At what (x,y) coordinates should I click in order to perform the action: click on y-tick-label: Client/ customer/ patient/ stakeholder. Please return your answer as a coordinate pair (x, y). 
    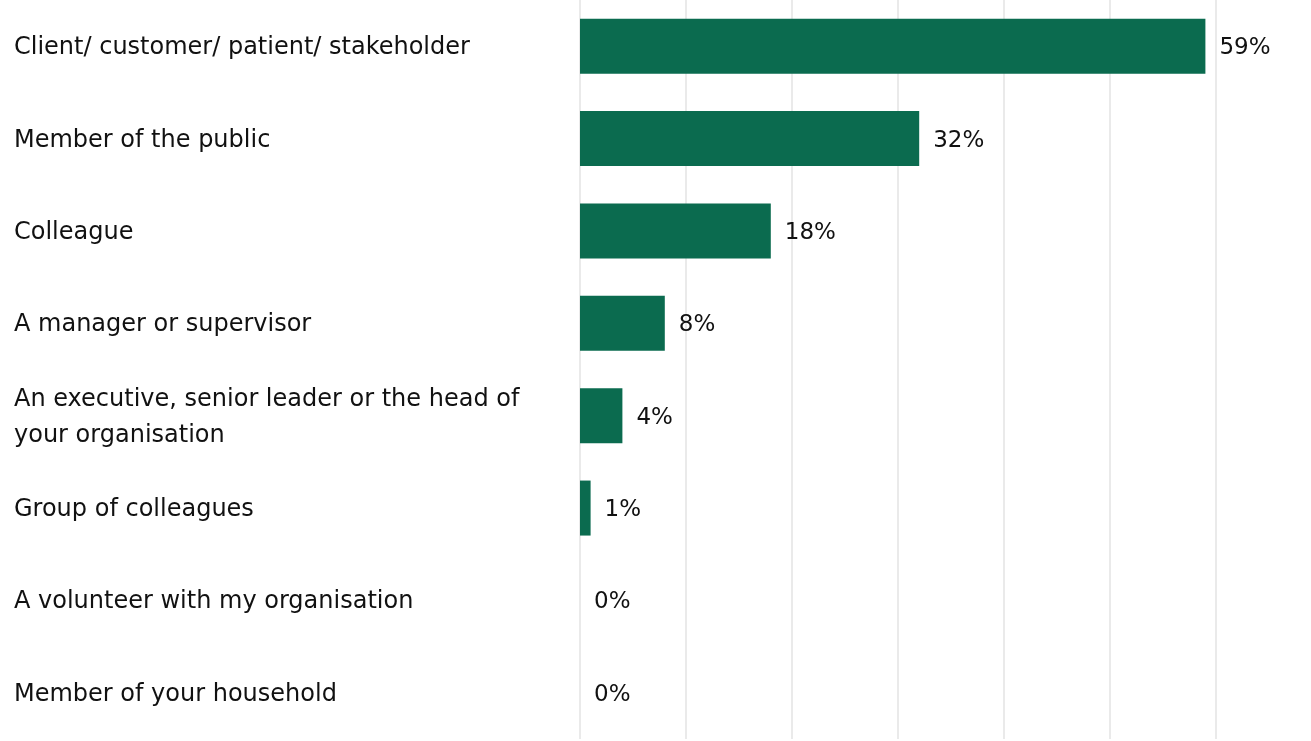
    Looking at the image, I should click on (242, 46).